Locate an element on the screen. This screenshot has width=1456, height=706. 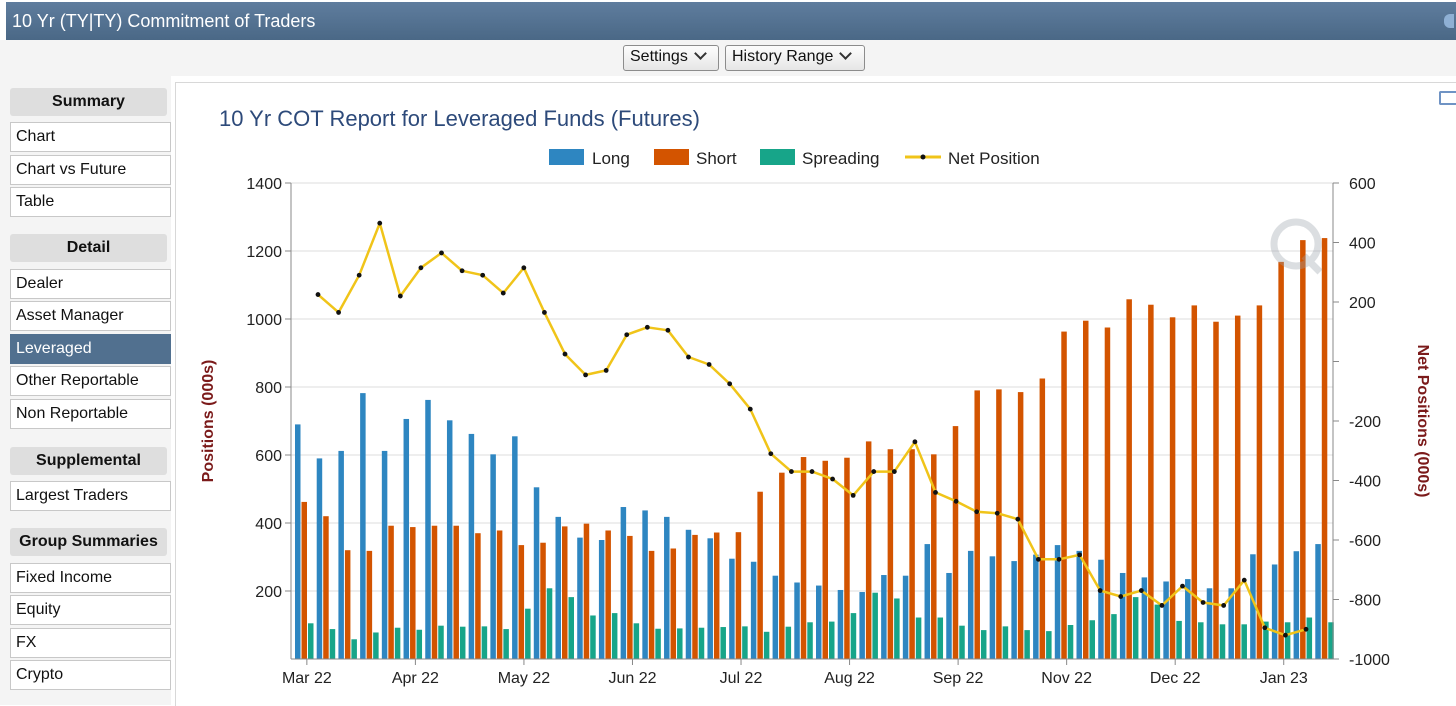
y2-tick-label: -1000 is located at coordinates (1369, 660).